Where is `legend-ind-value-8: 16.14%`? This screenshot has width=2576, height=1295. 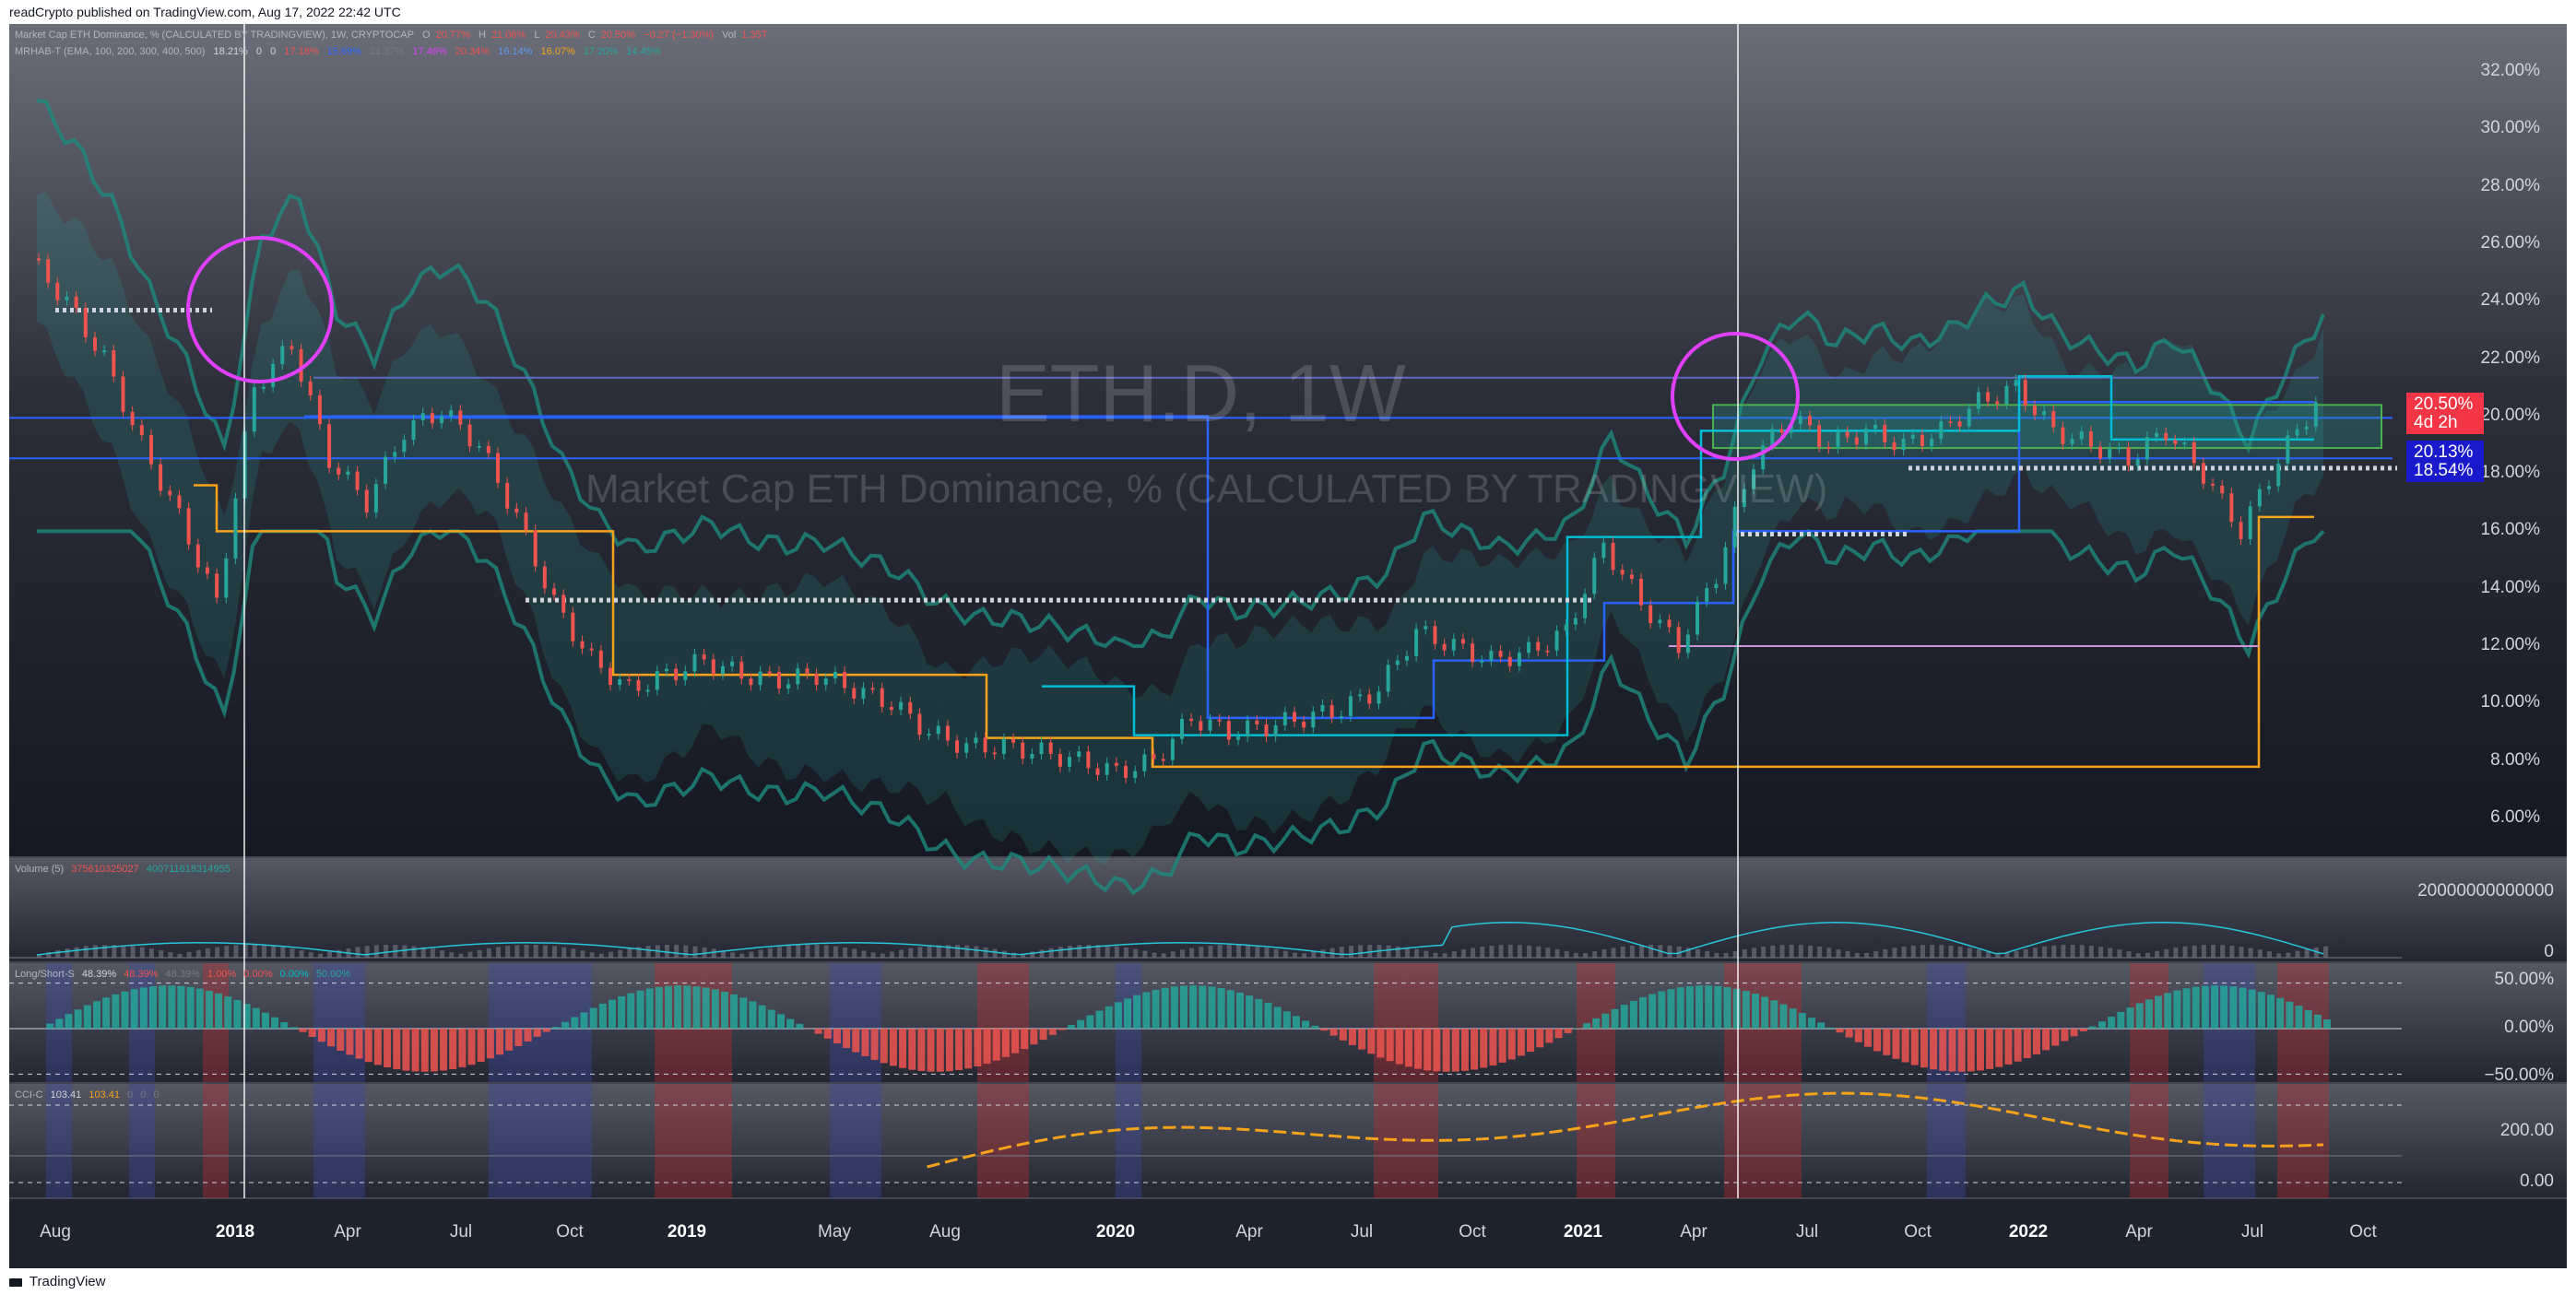
legend-ind-value-8: 16.14% is located at coordinates (515, 51).